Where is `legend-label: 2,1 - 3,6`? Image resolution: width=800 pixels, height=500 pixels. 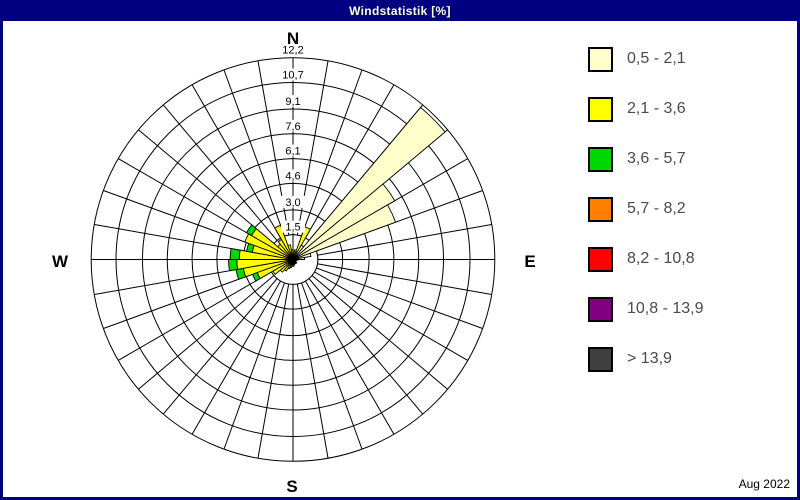 legend-label: 2,1 - 3,6 is located at coordinates (656, 108).